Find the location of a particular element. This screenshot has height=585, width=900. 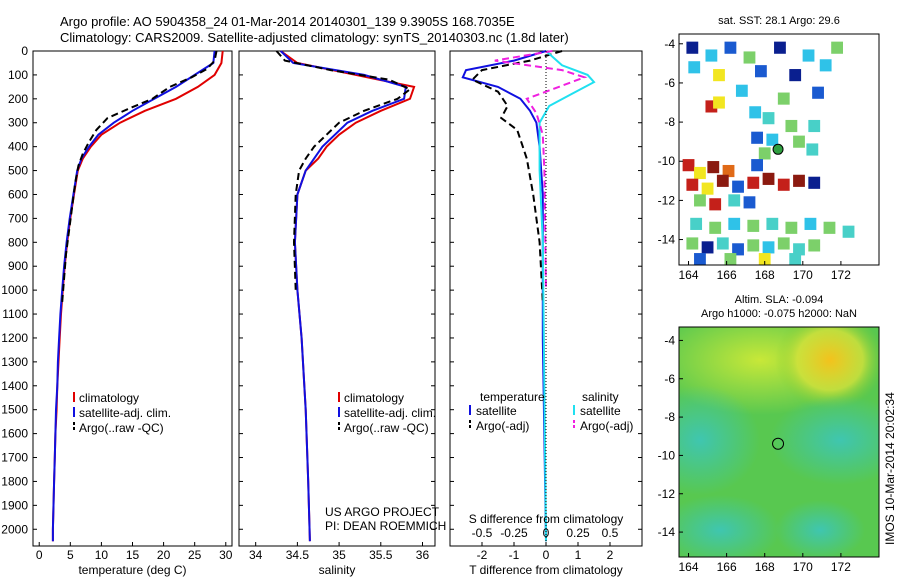

temperature-ytick-label: 1800 is located at coordinates (14, 481).